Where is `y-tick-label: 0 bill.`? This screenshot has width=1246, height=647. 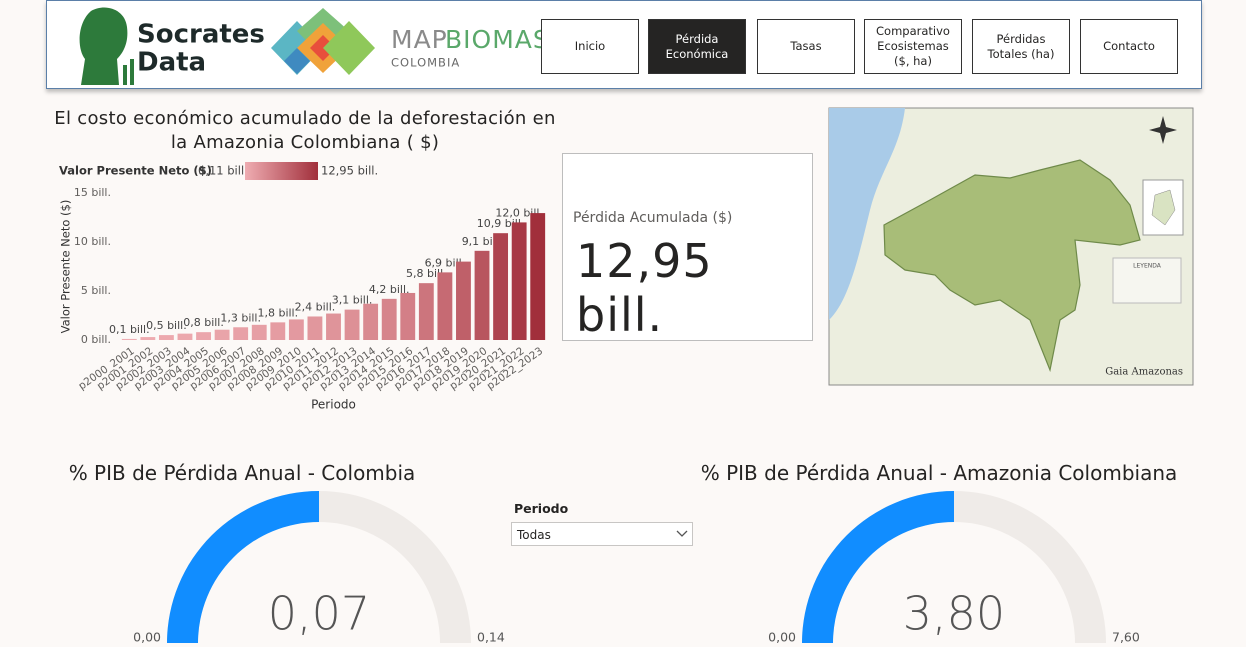
y-tick-label: 0 bill. is located at coordinates (96, 339).